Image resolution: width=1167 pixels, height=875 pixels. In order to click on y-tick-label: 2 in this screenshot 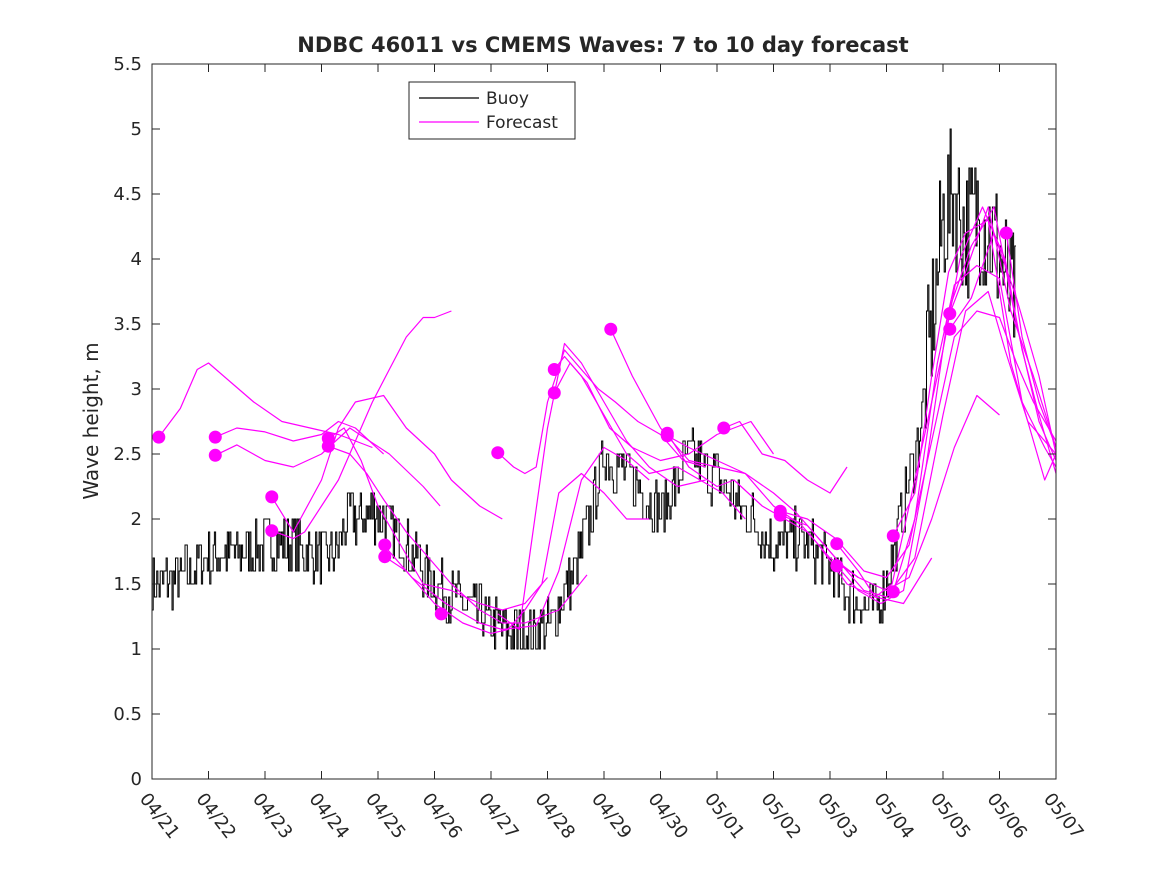, I will do `click(136, 519)`.